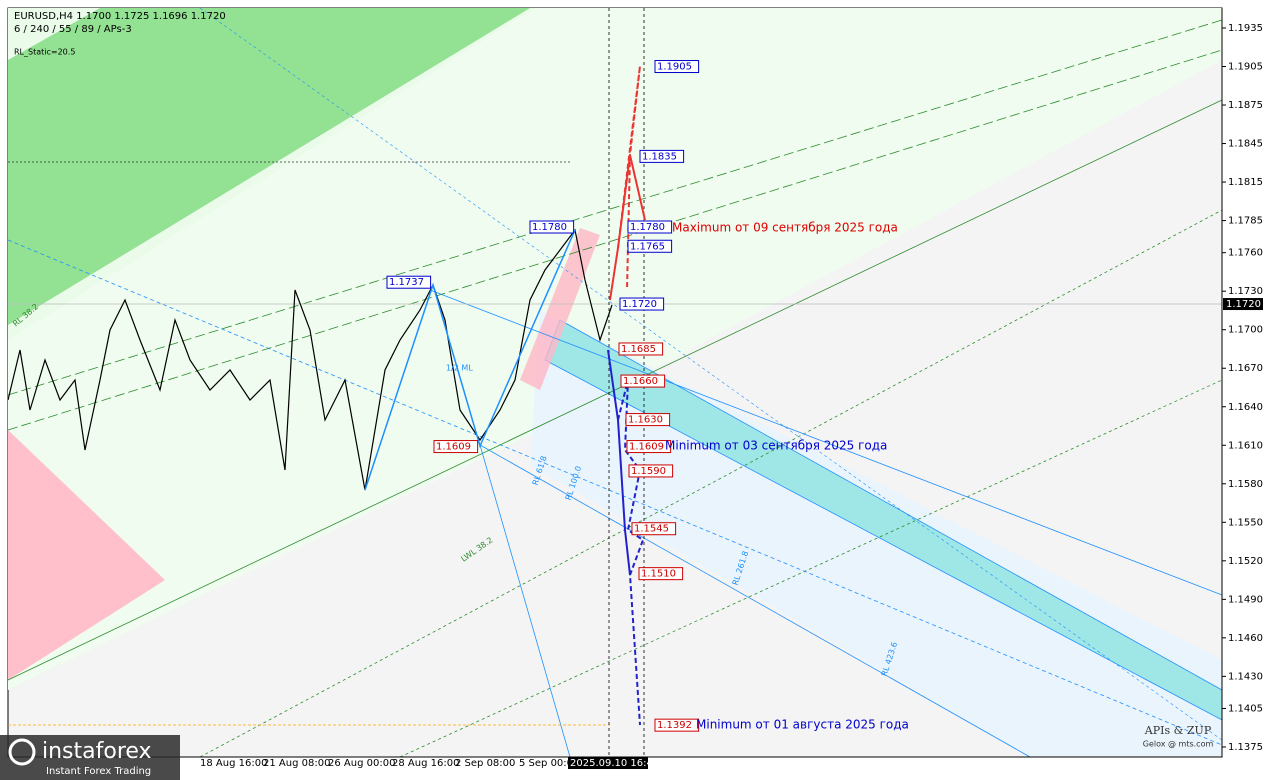 This screenshot has width=1268, height=780. Describe the element at coordinates (120, 16) in the screenshot. I see `header-symbol: EURUSD,H4 1.1700 1.1725 1.1696 1.1720` at that location.